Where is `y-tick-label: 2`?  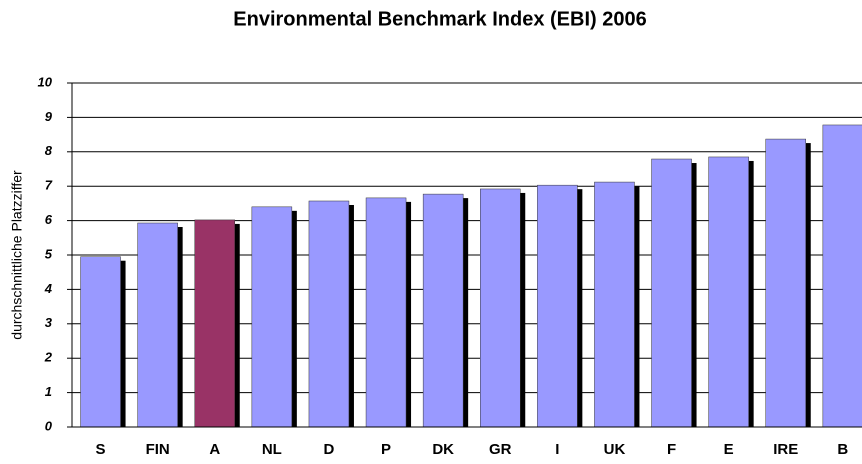 y-tick-label: 2 is located at coordinates (48, 357).